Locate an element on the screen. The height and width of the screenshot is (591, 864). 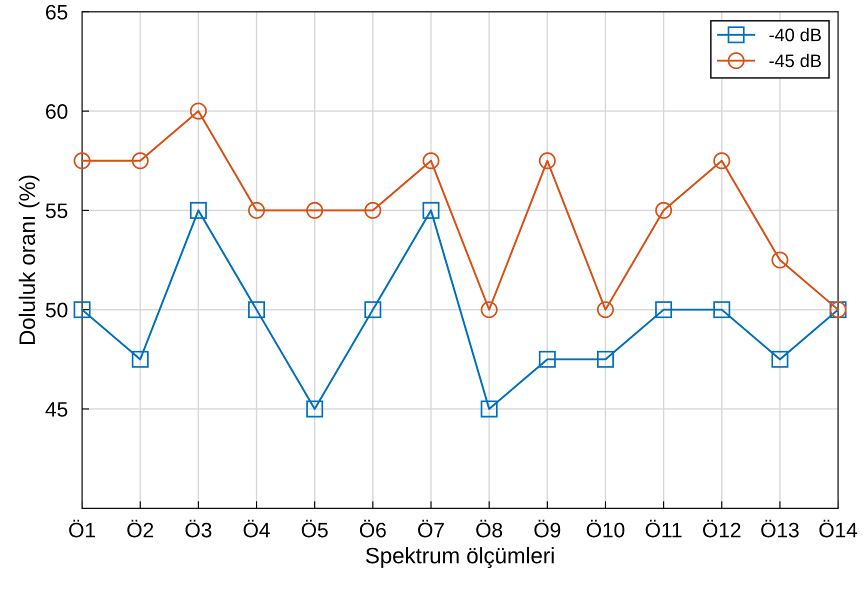
x-tick-label: Ö8 is located at coordinates (489, 529).